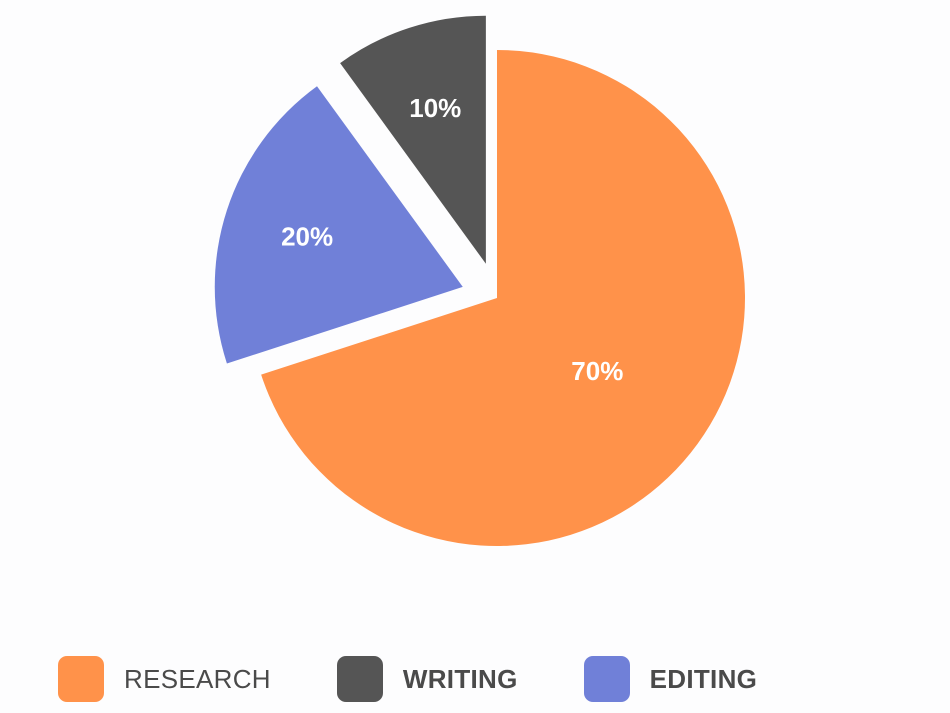  I want to click on legend-item-editing: EDITING, so click(670, 679).